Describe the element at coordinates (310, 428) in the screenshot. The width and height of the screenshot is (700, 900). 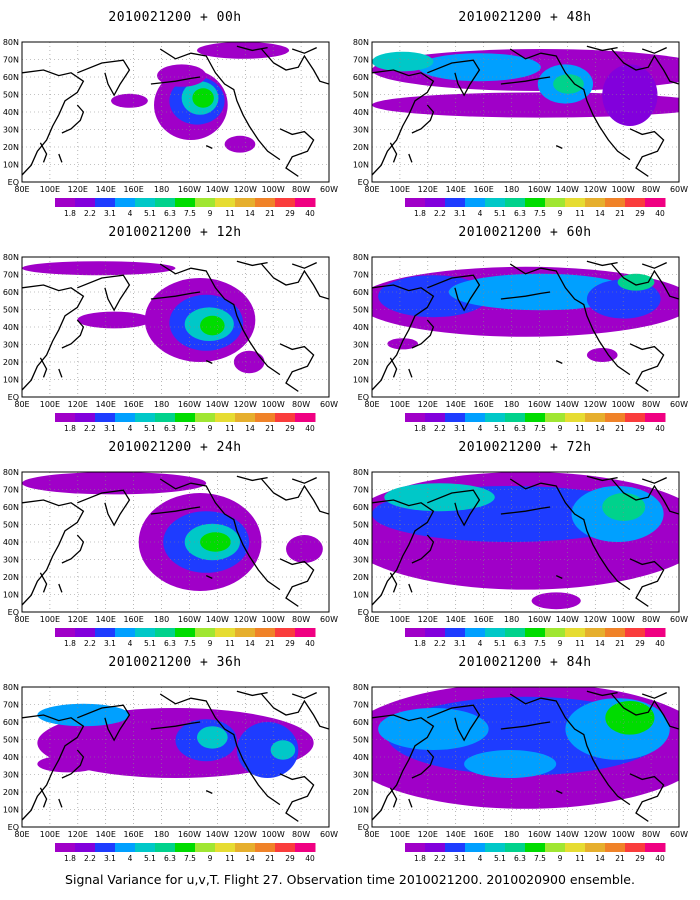
I see `colorbar-label: 40` at that location.